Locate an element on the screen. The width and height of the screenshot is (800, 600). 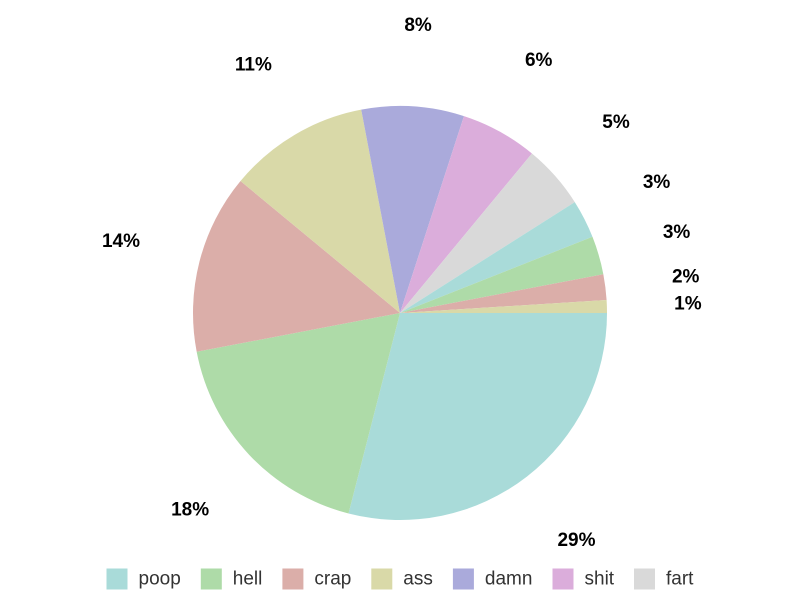
percent-label-11: 1% is located at coordinates (688, 304).